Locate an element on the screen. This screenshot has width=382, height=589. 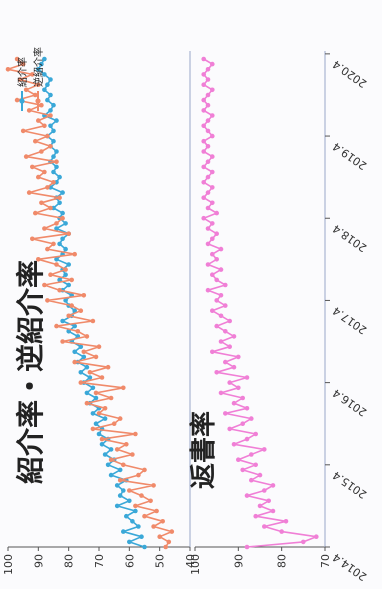
chart1-y-tick-label: 60 is located at coordinates (129, 561).